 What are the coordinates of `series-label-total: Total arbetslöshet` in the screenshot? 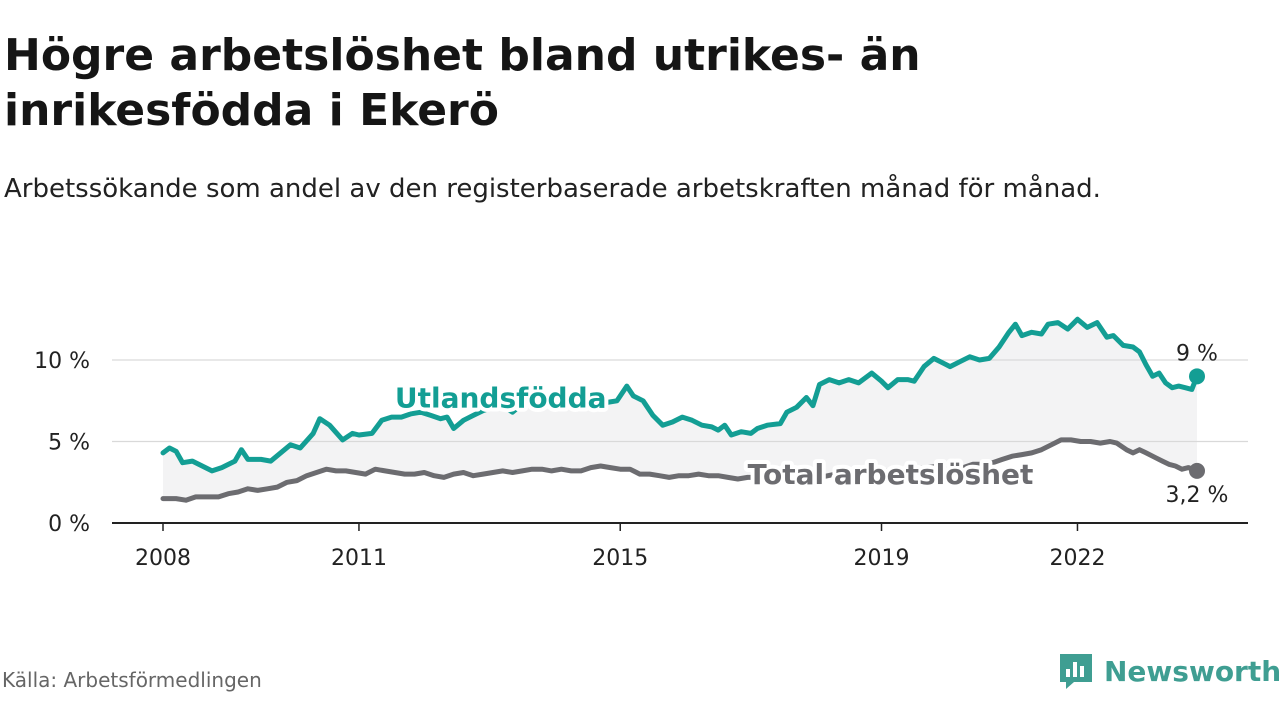 It's located at (891, 474).